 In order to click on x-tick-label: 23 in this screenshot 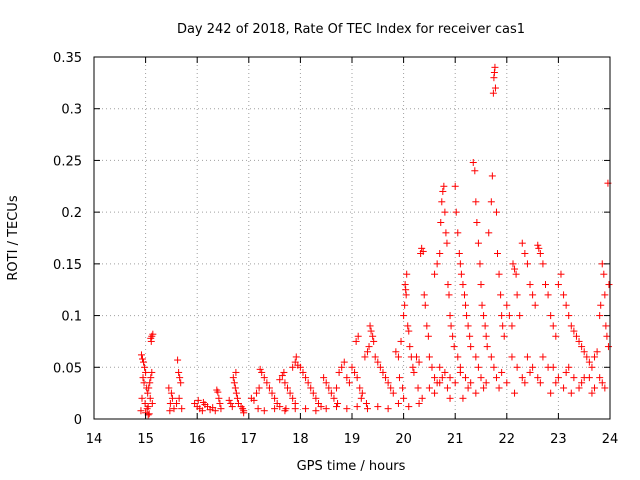, I will do `click(558, 439)`.